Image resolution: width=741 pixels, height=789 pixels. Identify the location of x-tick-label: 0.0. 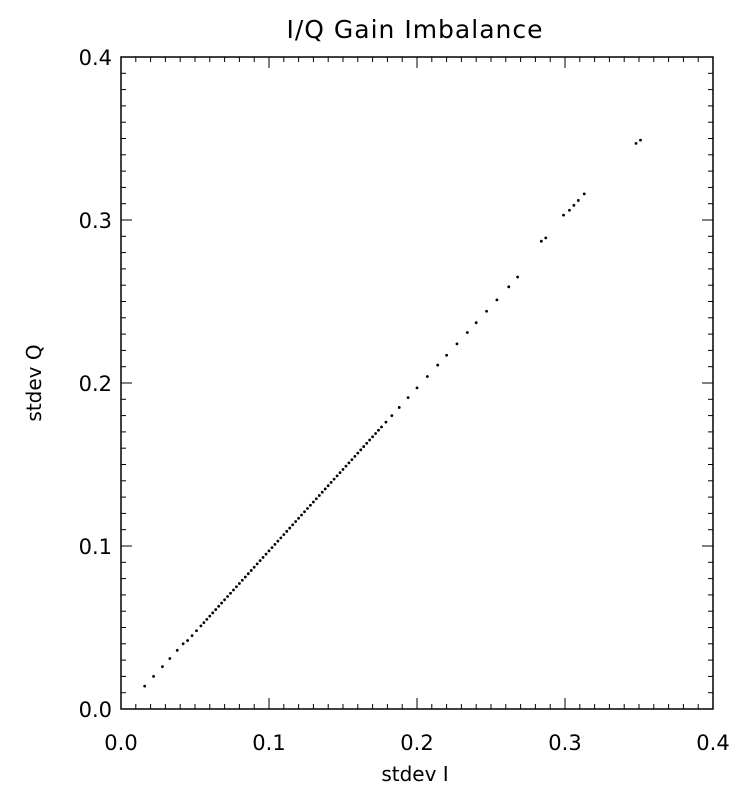
(120, 743).